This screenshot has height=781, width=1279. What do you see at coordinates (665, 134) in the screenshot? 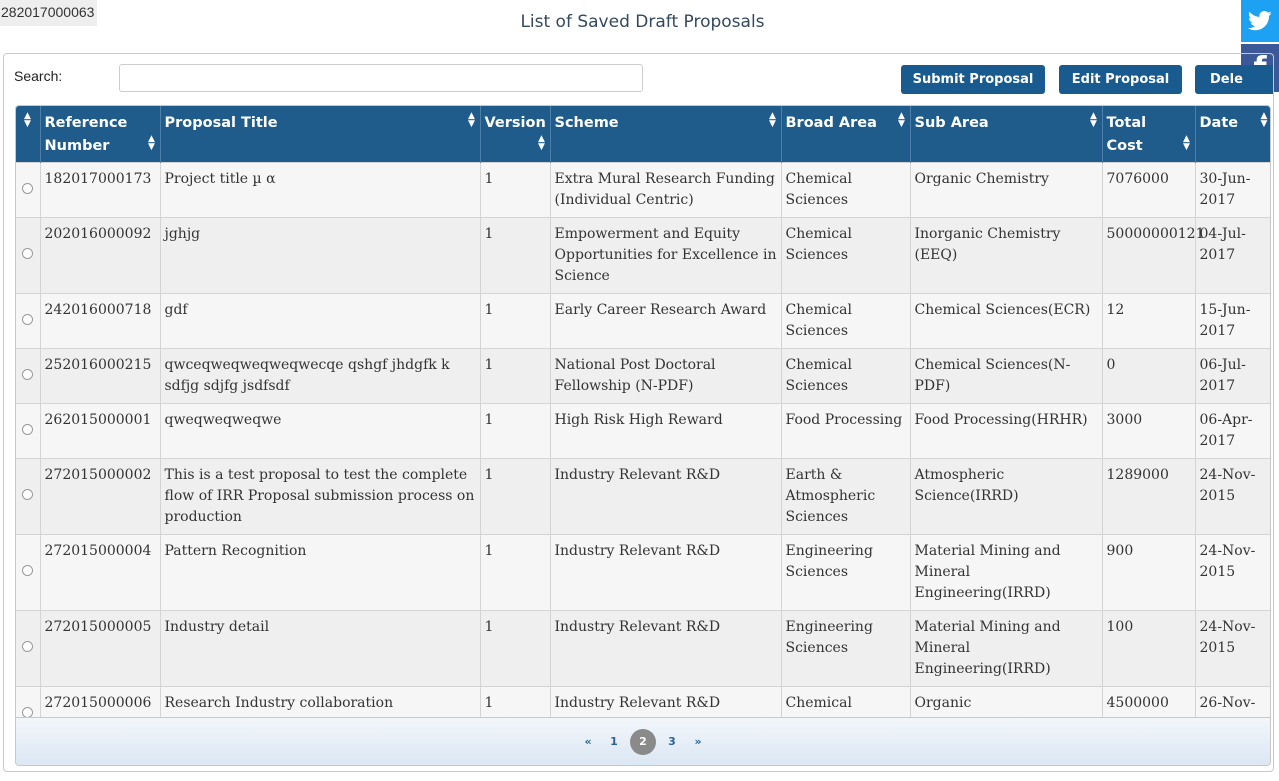
I see `column-header-scheme: Scheme ▲ ▼` at bounding box center [665, 134].